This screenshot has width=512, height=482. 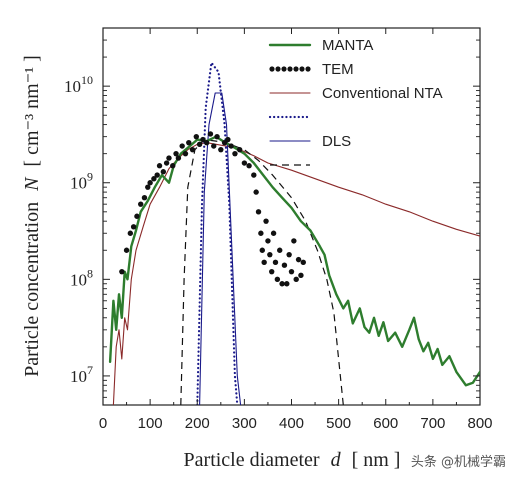 I want to click on y-axis-title: Particle concentration N [ cm⁻³ nm⁻¹ ], so click(x=32, y=216).